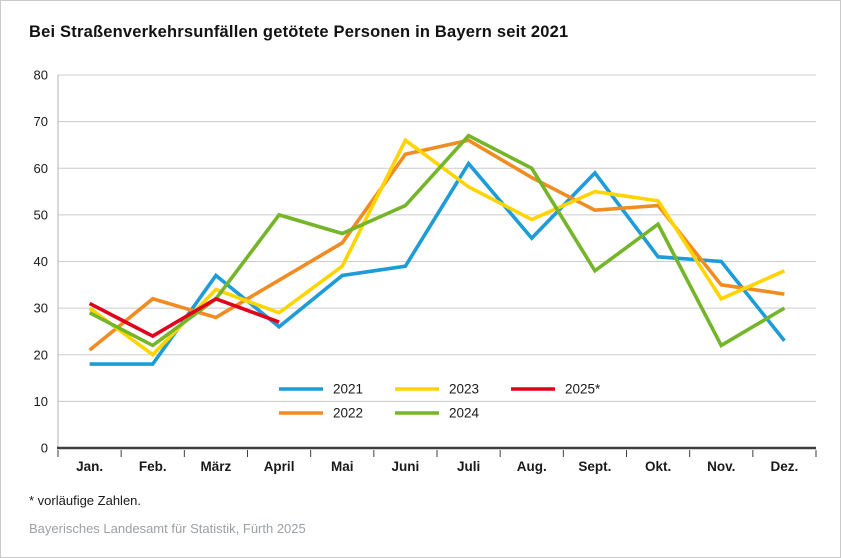 The height and width of the screenshot is (558, 841). What do you see at coordinates (41, 168) in the screenshot?
I see `y-axis-label-60: 60` at bounding box center [41, 168].